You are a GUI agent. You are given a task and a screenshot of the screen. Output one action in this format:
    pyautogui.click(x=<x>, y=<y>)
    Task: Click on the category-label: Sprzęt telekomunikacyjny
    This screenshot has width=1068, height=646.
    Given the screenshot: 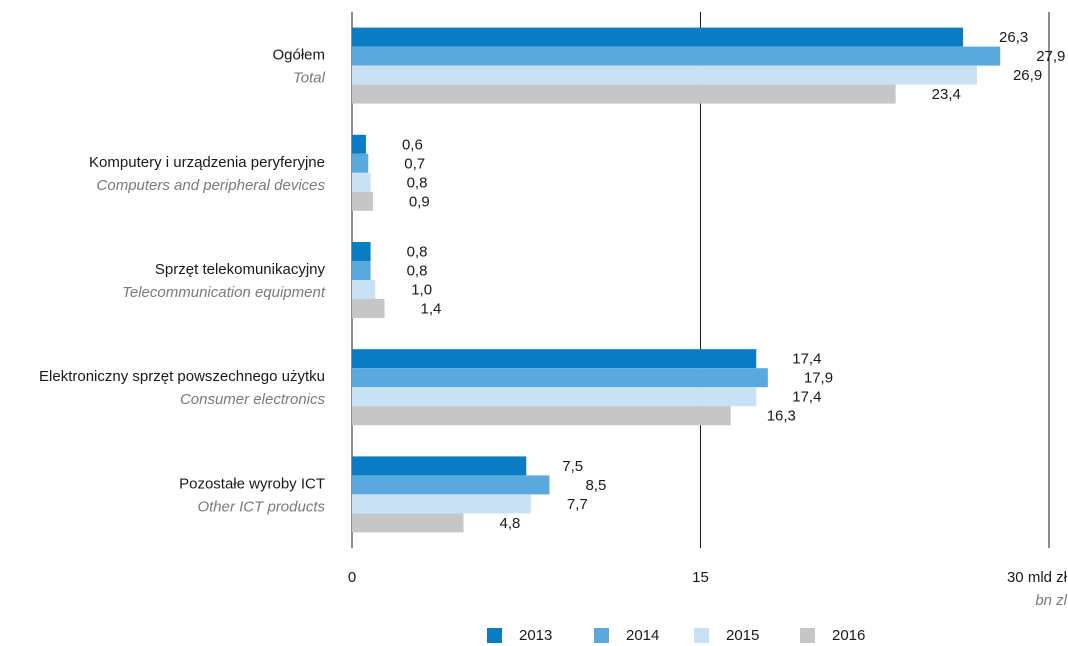 What is the action you would take?
    pyautogui.click(x=240, y=269)
    